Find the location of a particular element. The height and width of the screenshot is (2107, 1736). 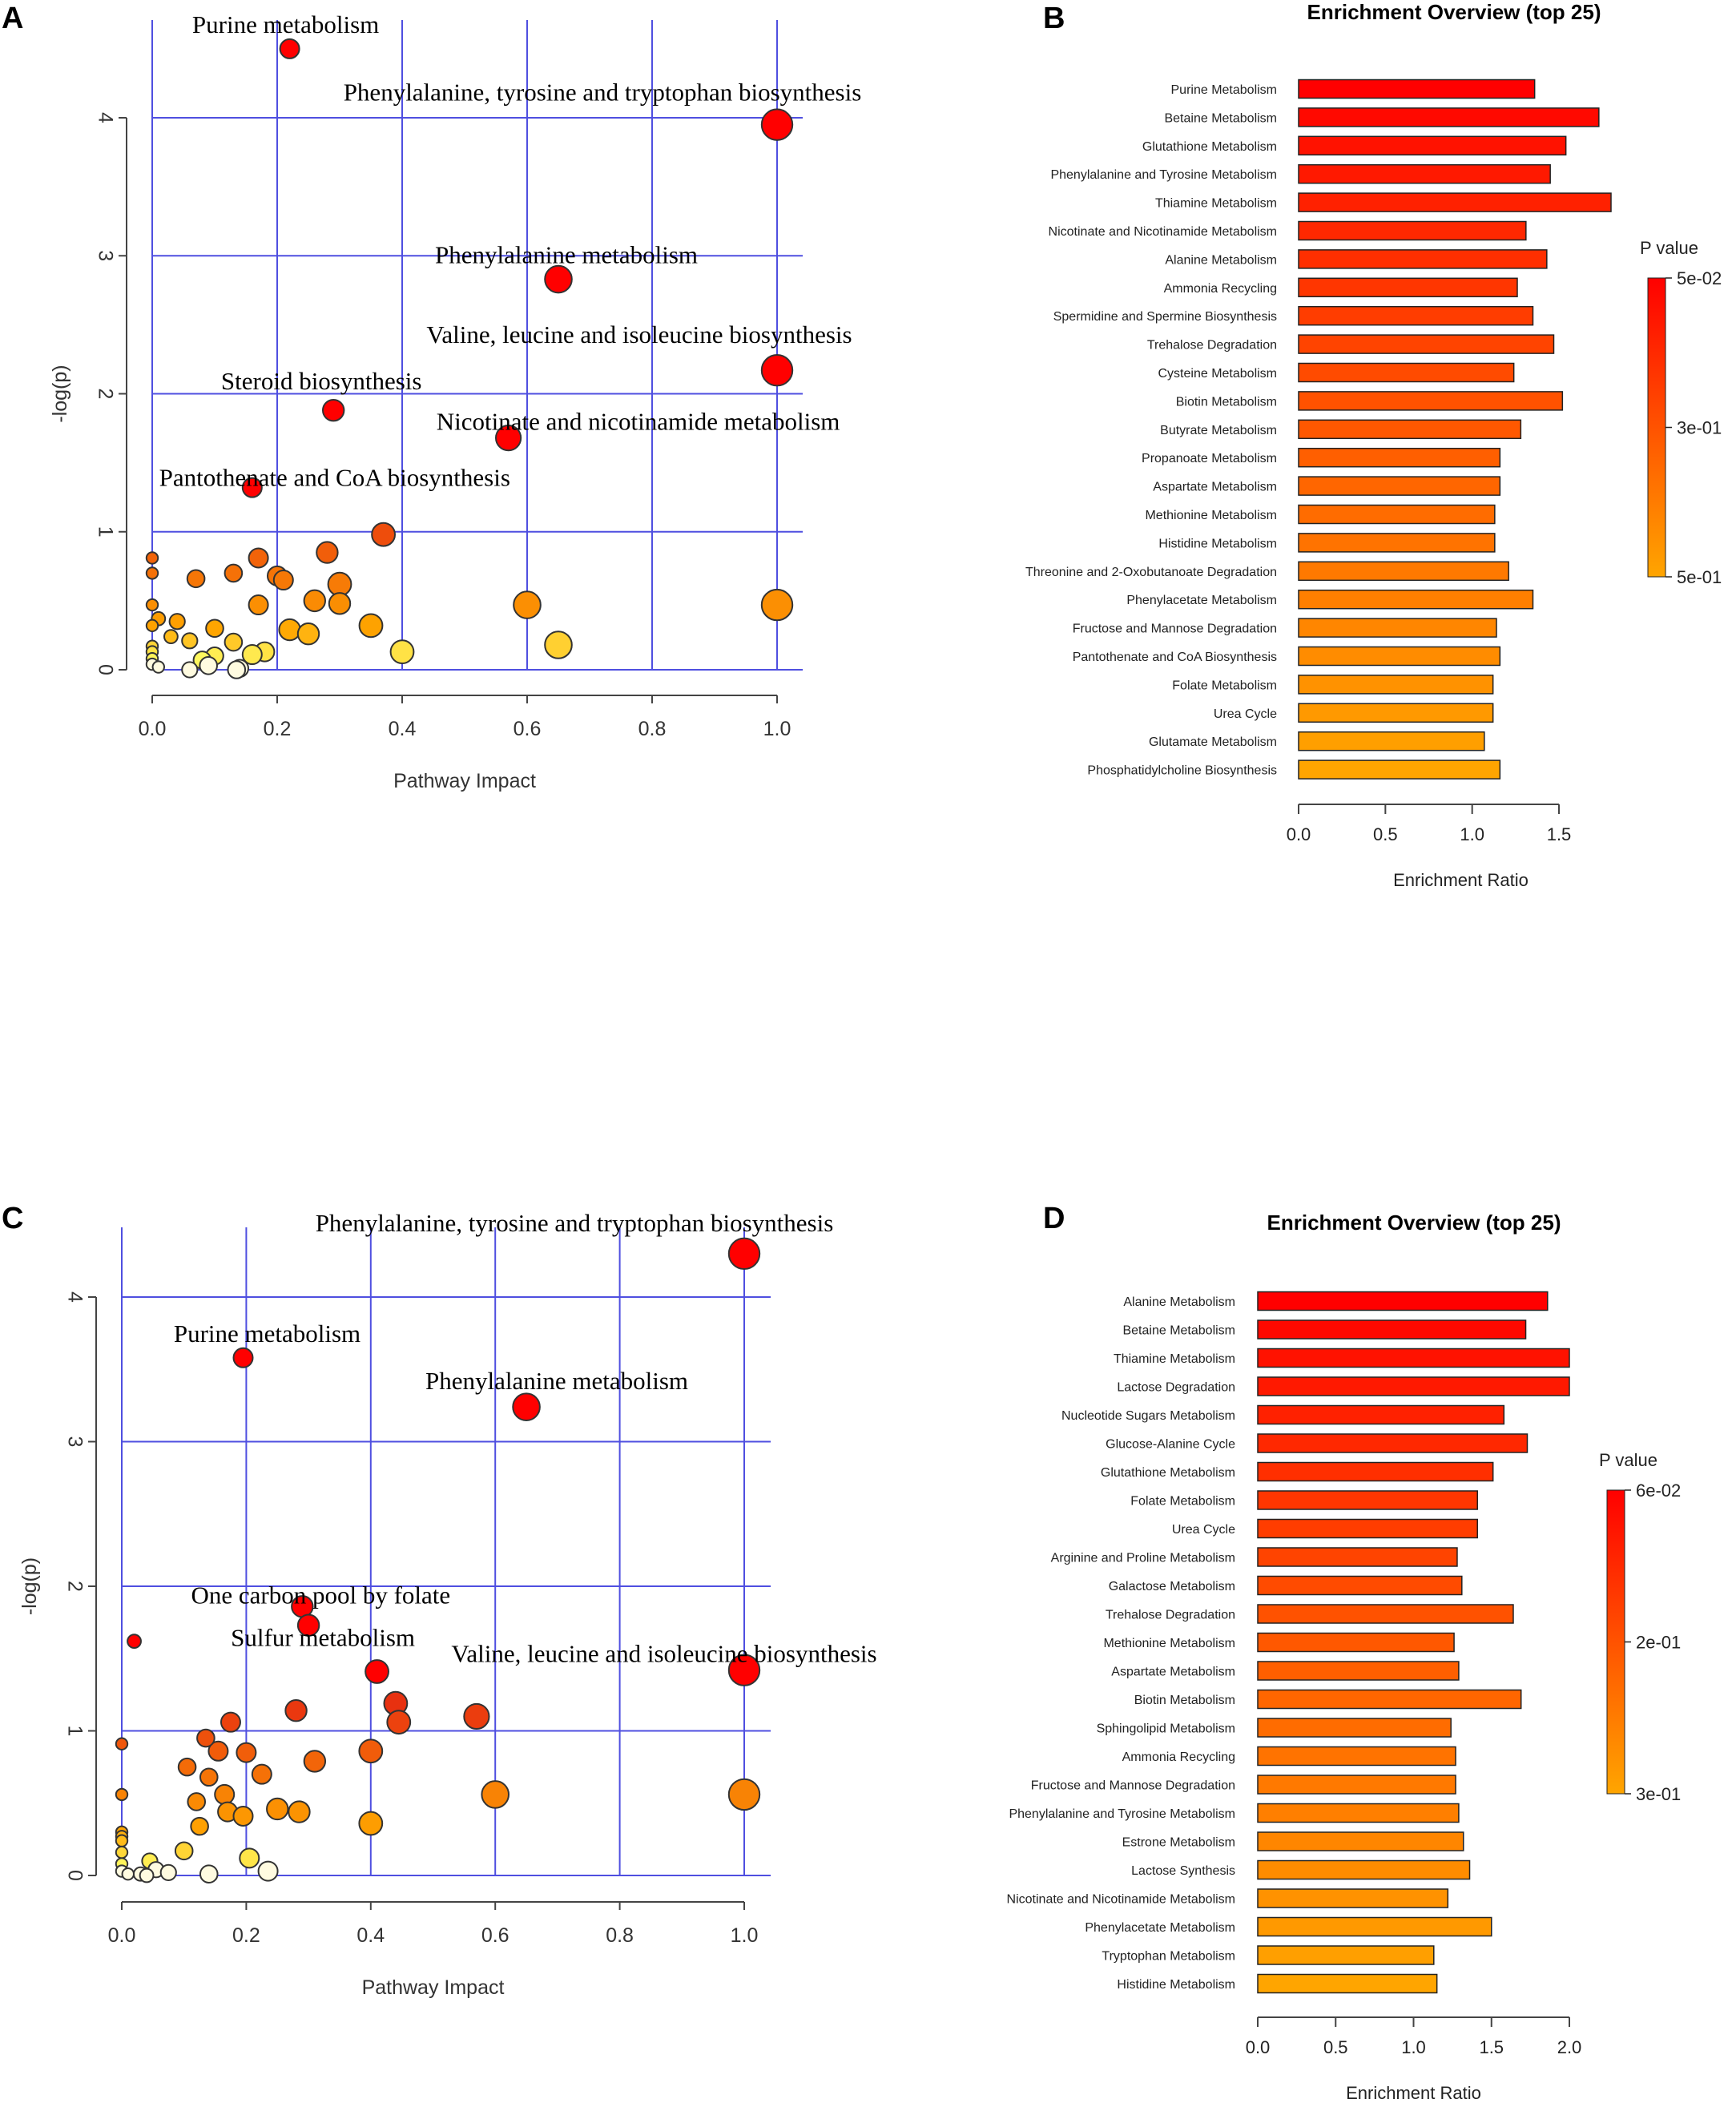

bar-category-label: Cysteine Metabolism is located at coordinates (1218, 374).